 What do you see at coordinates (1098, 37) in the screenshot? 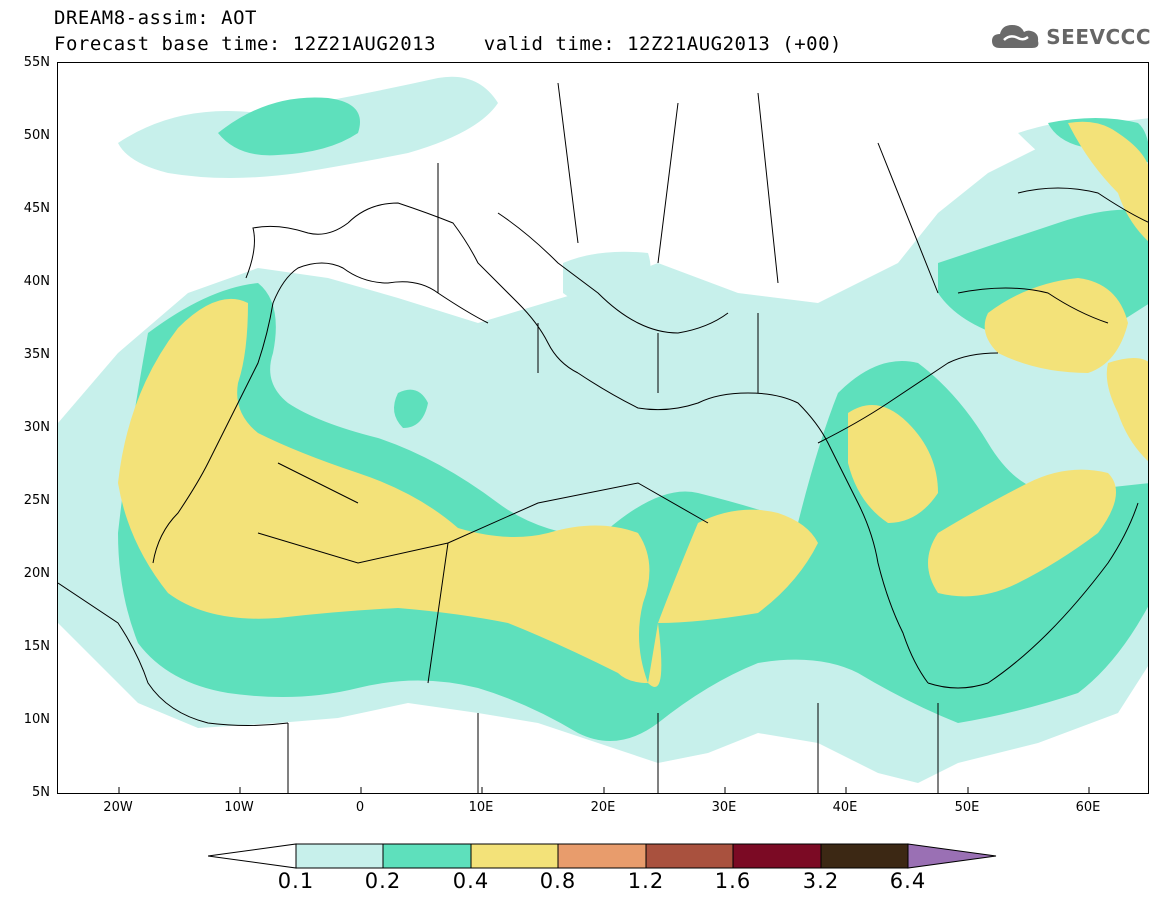
I see `logo-text: SEEVCCC` at bounding box center [1098, 37].